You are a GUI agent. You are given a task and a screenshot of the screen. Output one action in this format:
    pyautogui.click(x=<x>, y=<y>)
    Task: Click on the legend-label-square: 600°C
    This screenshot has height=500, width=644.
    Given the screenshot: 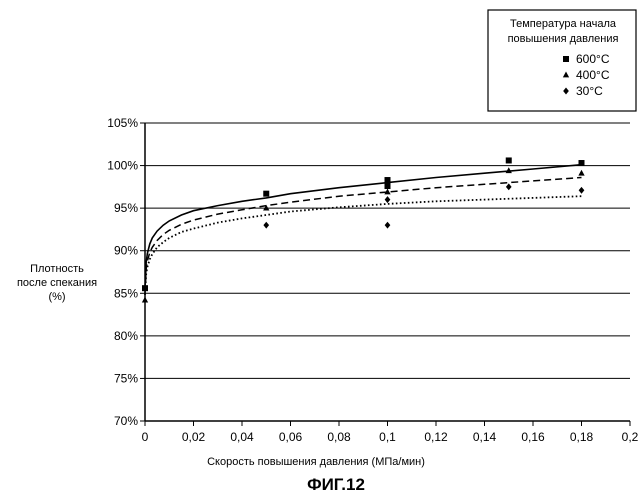 What is the action you would take?
    pyautogui.click(x=593, y=59)
    